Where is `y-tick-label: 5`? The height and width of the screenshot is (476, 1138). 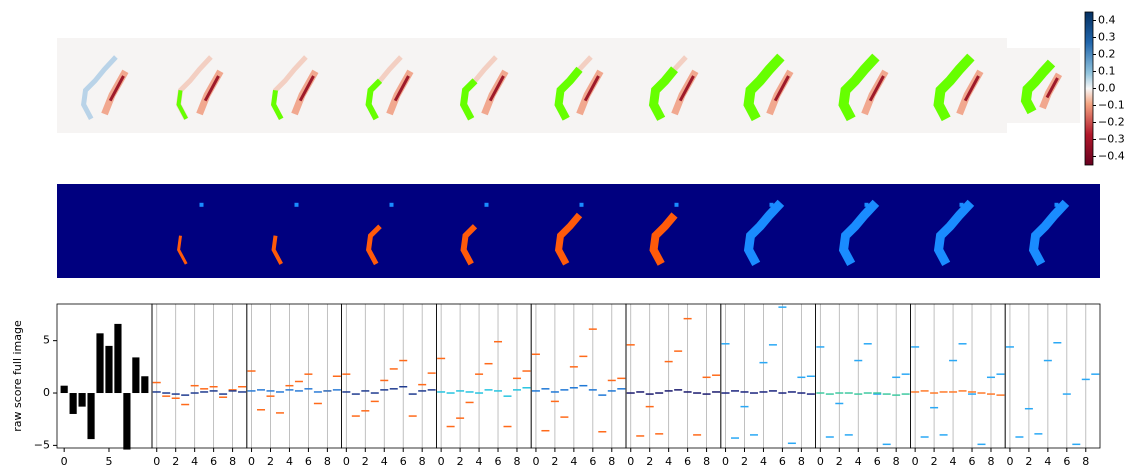
y-tick-label: 5 is located at coordinates (46, 340).